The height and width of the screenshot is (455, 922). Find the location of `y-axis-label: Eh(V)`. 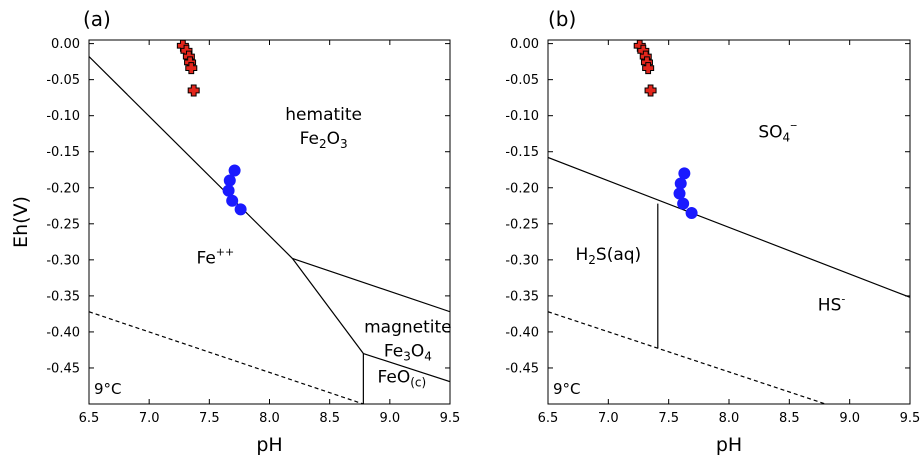

y-axis-label: Eh(V) is located at coordinates (21, 222).